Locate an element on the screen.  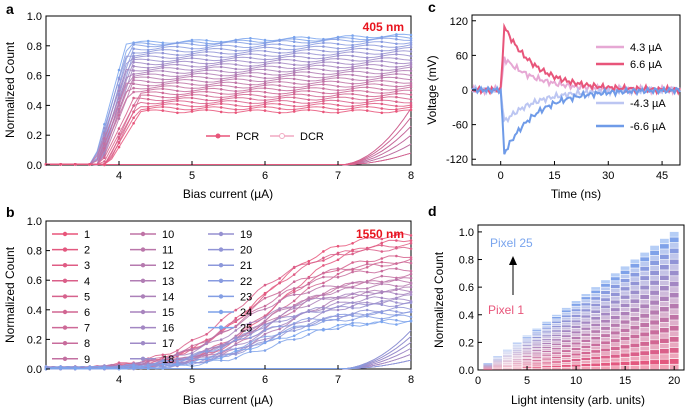
panel-b-ytick-label-1: 0.2 is located at coordinates (34, 340).